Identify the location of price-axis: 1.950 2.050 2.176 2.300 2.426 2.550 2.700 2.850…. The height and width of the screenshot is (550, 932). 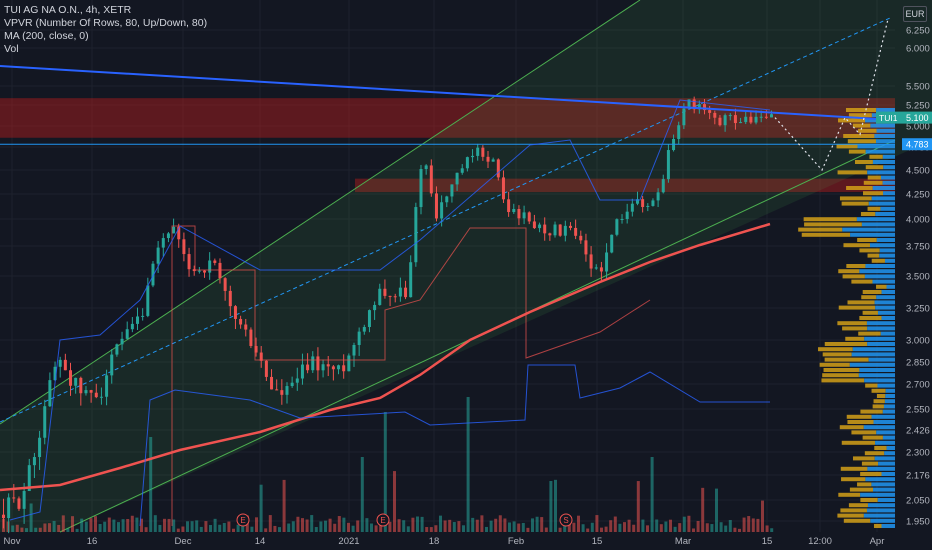
(904, 277).